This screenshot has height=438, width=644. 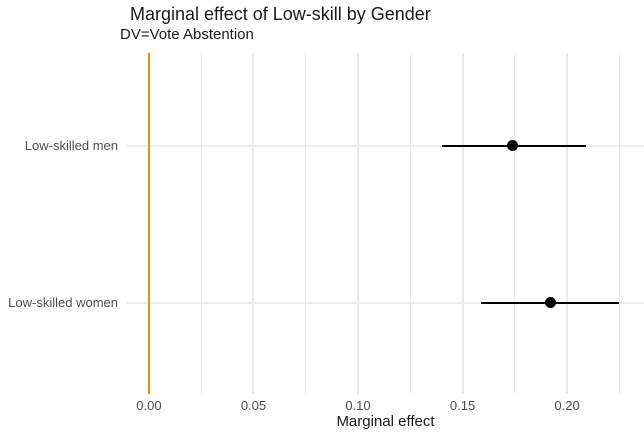 What do you see at coordinates (63, 302) in the screenshot?
I see `y-axis-label: Low-skilled women` at bounding box center [63, 302].